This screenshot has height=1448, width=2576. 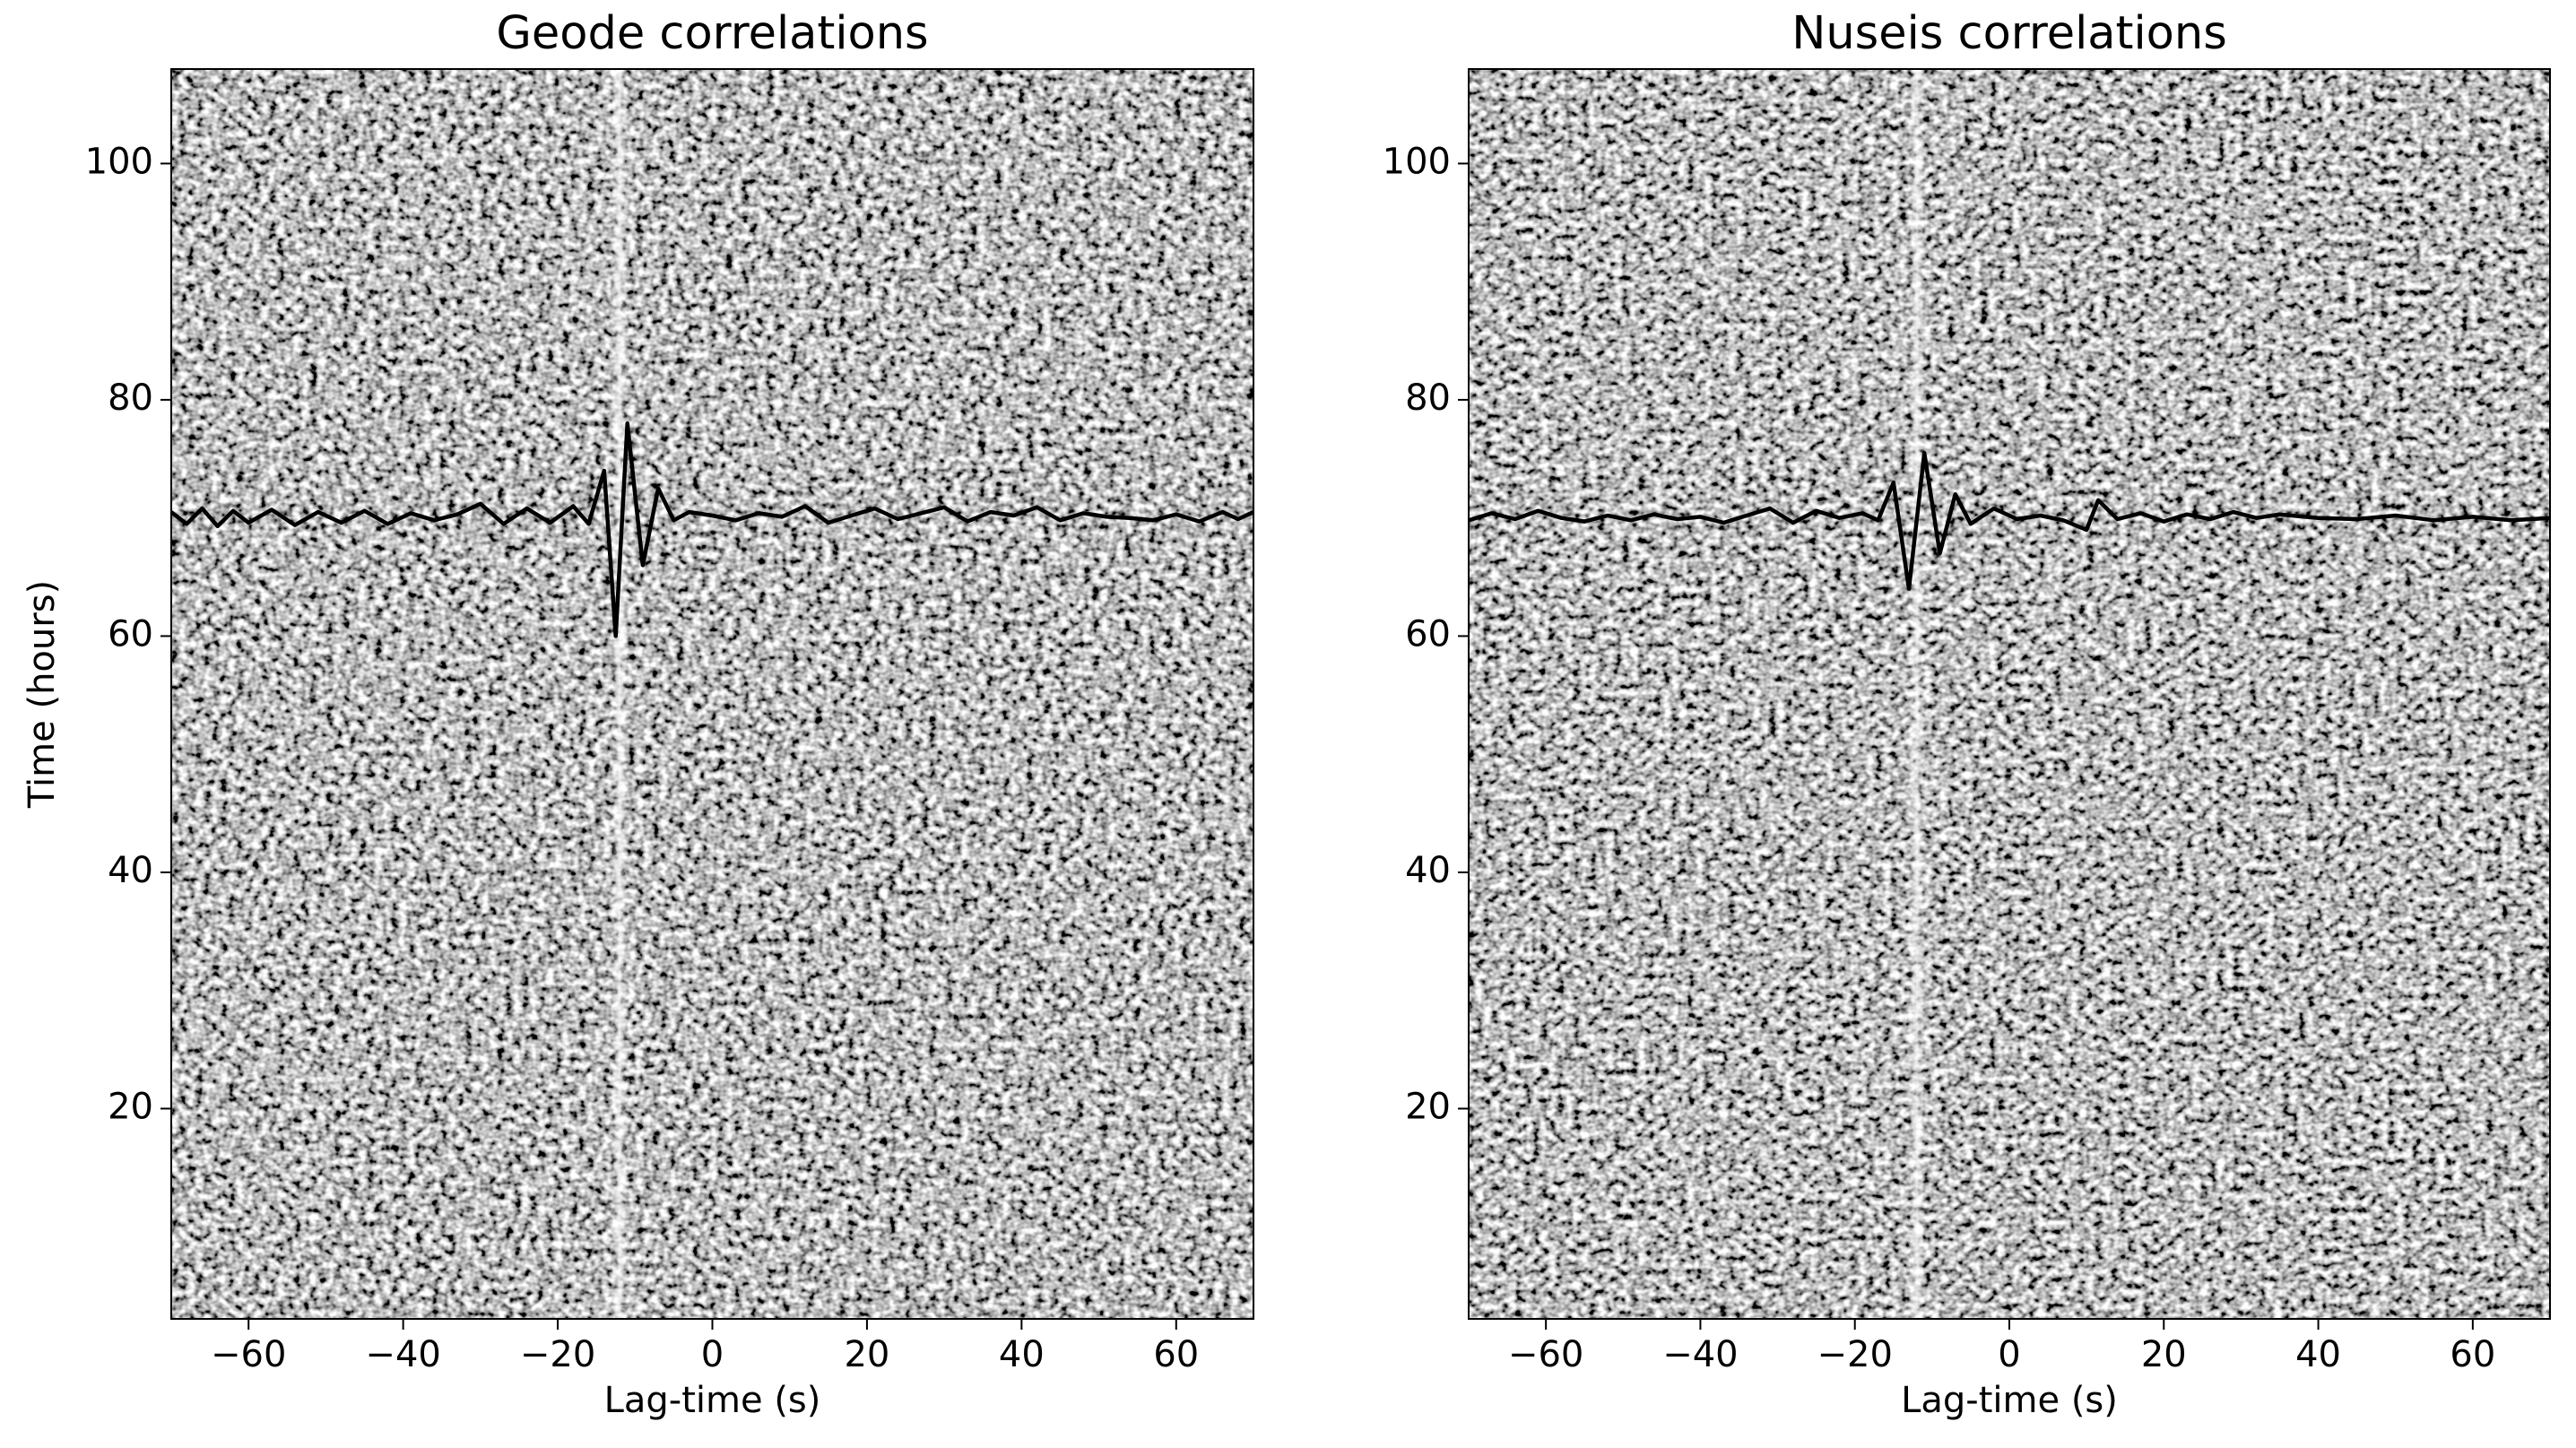 What do you see at coordinates (42, 695) in the screenshot?
I see `y-axis-label: Time (hours)` at bounding box center [42, 695].